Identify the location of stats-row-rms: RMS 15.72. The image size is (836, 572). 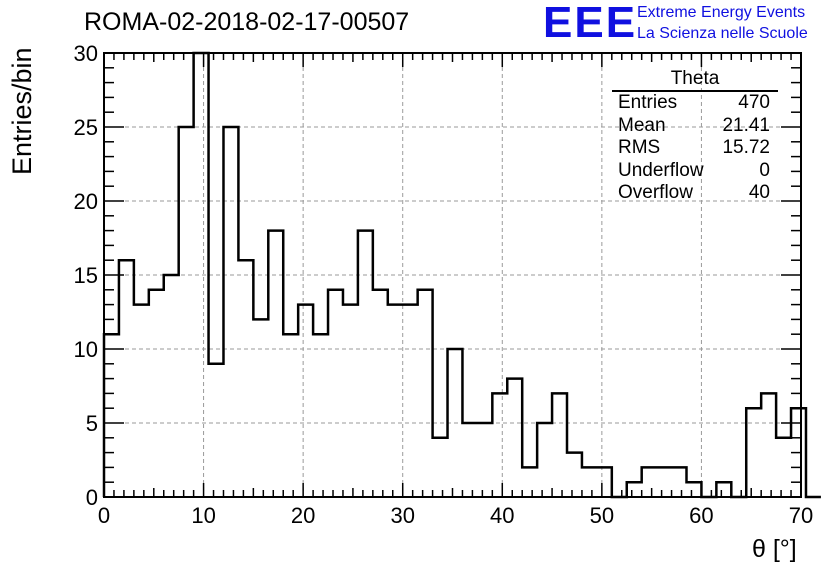
(694, 148).